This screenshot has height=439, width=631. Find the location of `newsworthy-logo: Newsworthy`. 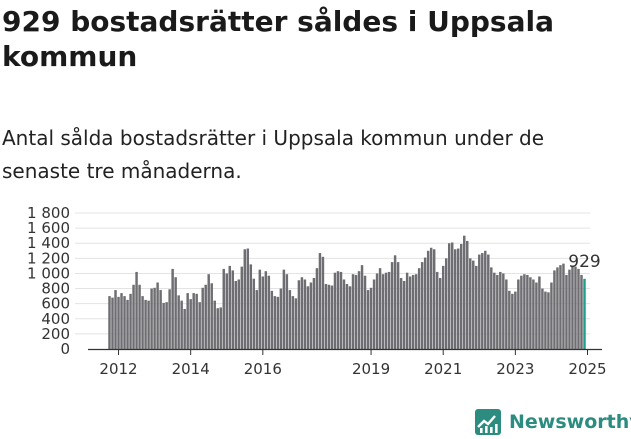

newsworthy-logo: Newsworthy is located at coordinates (552, 422).